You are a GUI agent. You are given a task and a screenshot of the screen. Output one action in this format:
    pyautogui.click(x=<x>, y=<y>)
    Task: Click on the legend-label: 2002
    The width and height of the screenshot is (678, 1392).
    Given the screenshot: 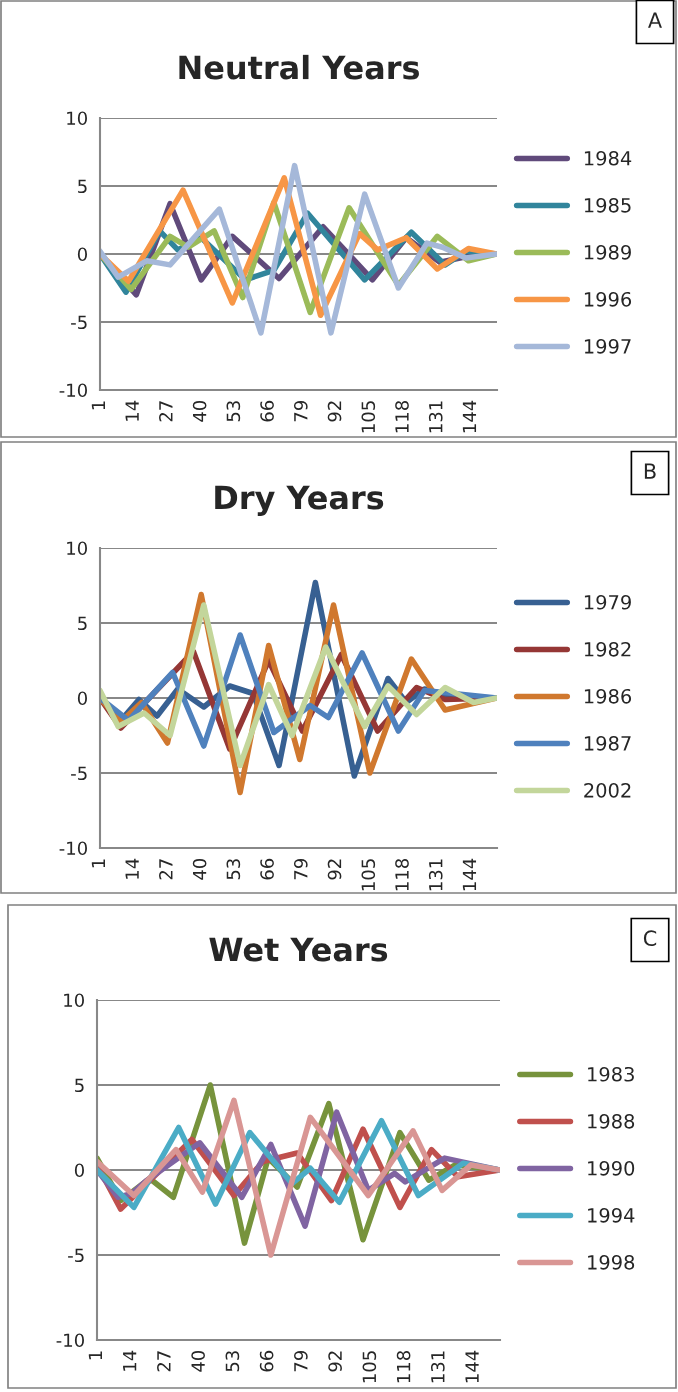 What is the action you would take?
    pyautogui.click(x=607, y=790)
    